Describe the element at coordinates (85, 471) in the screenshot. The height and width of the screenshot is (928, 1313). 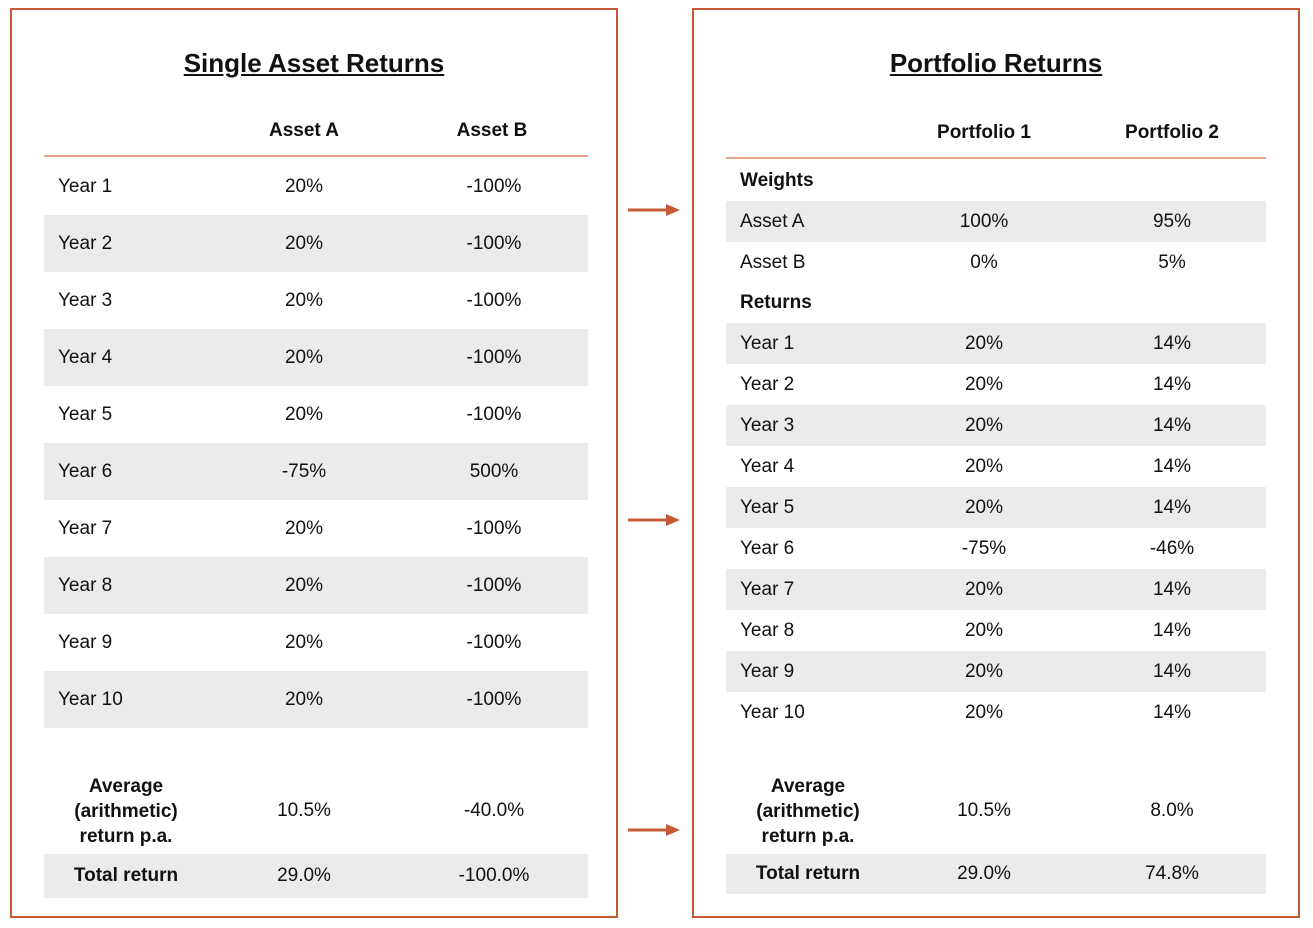
I see `year-label: Year 6` at that location.